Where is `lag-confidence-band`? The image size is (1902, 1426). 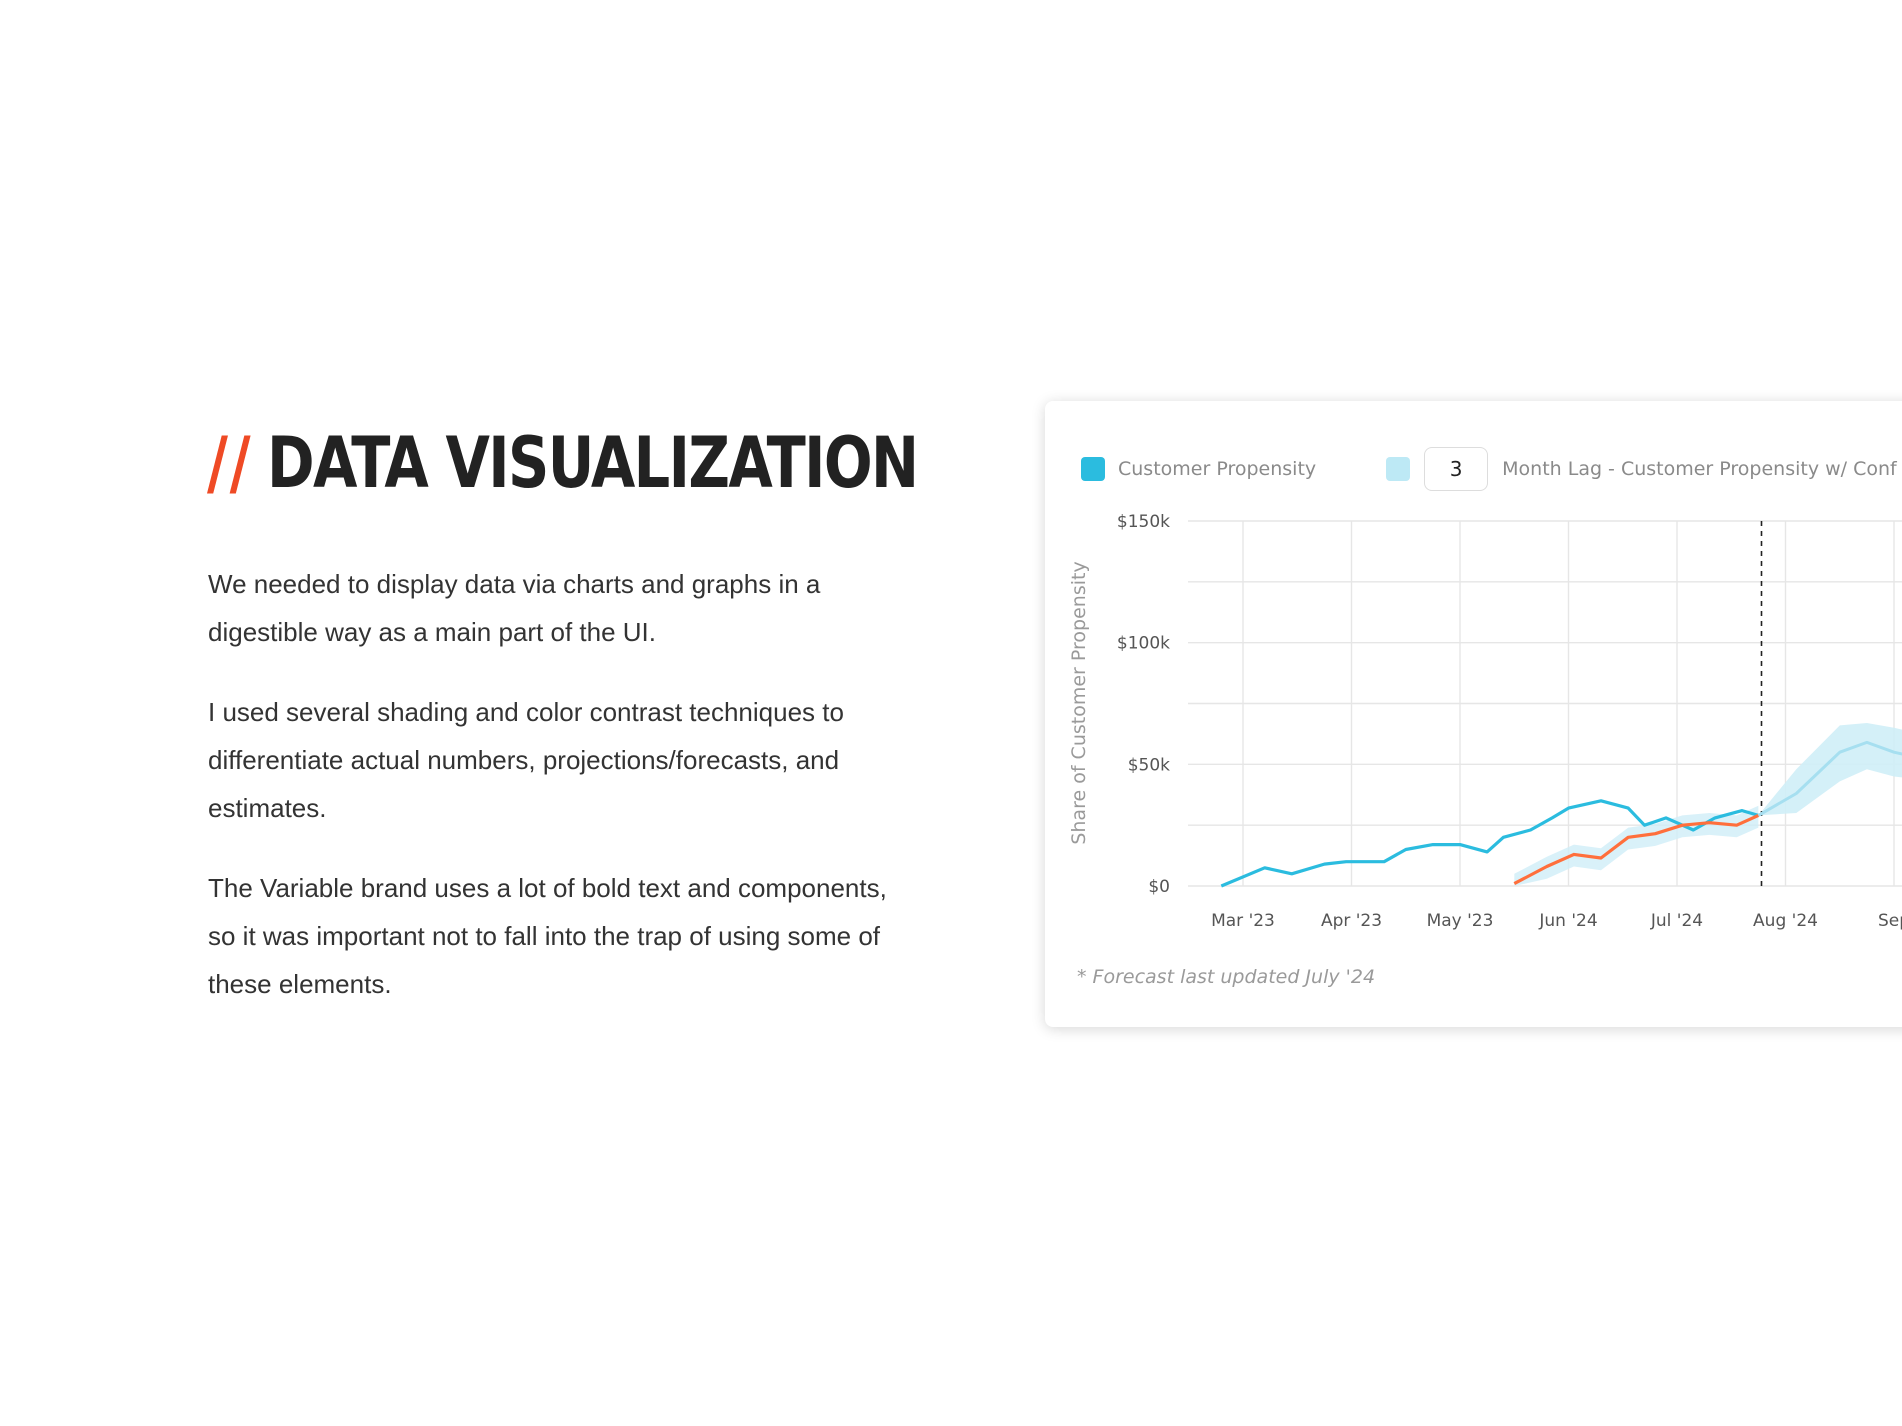
lag-confidence-band is located at coordinates (1636, 845).